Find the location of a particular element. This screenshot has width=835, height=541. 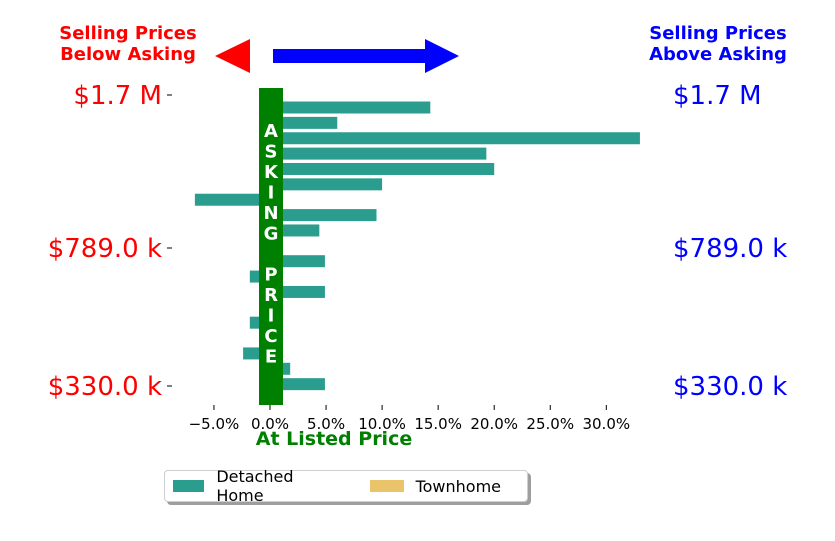

x-axis-ticks: −5.0% 0.0% 5.0% 10.0% 15.0% 20.0% 25.0% 30.0% is located at coordinates (409, 419).